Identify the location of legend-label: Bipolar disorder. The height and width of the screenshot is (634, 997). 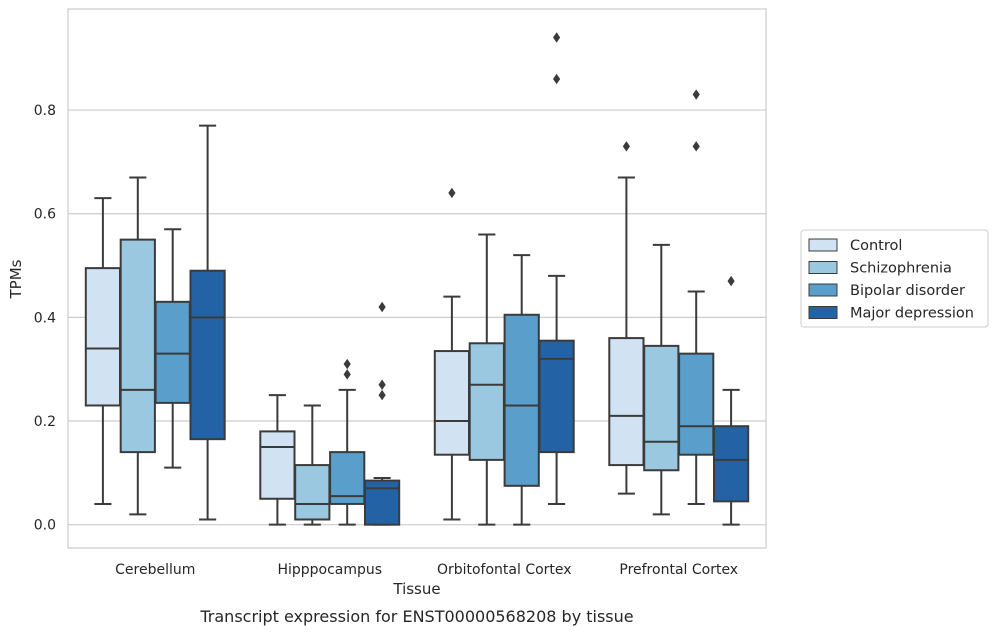
(907, 291).